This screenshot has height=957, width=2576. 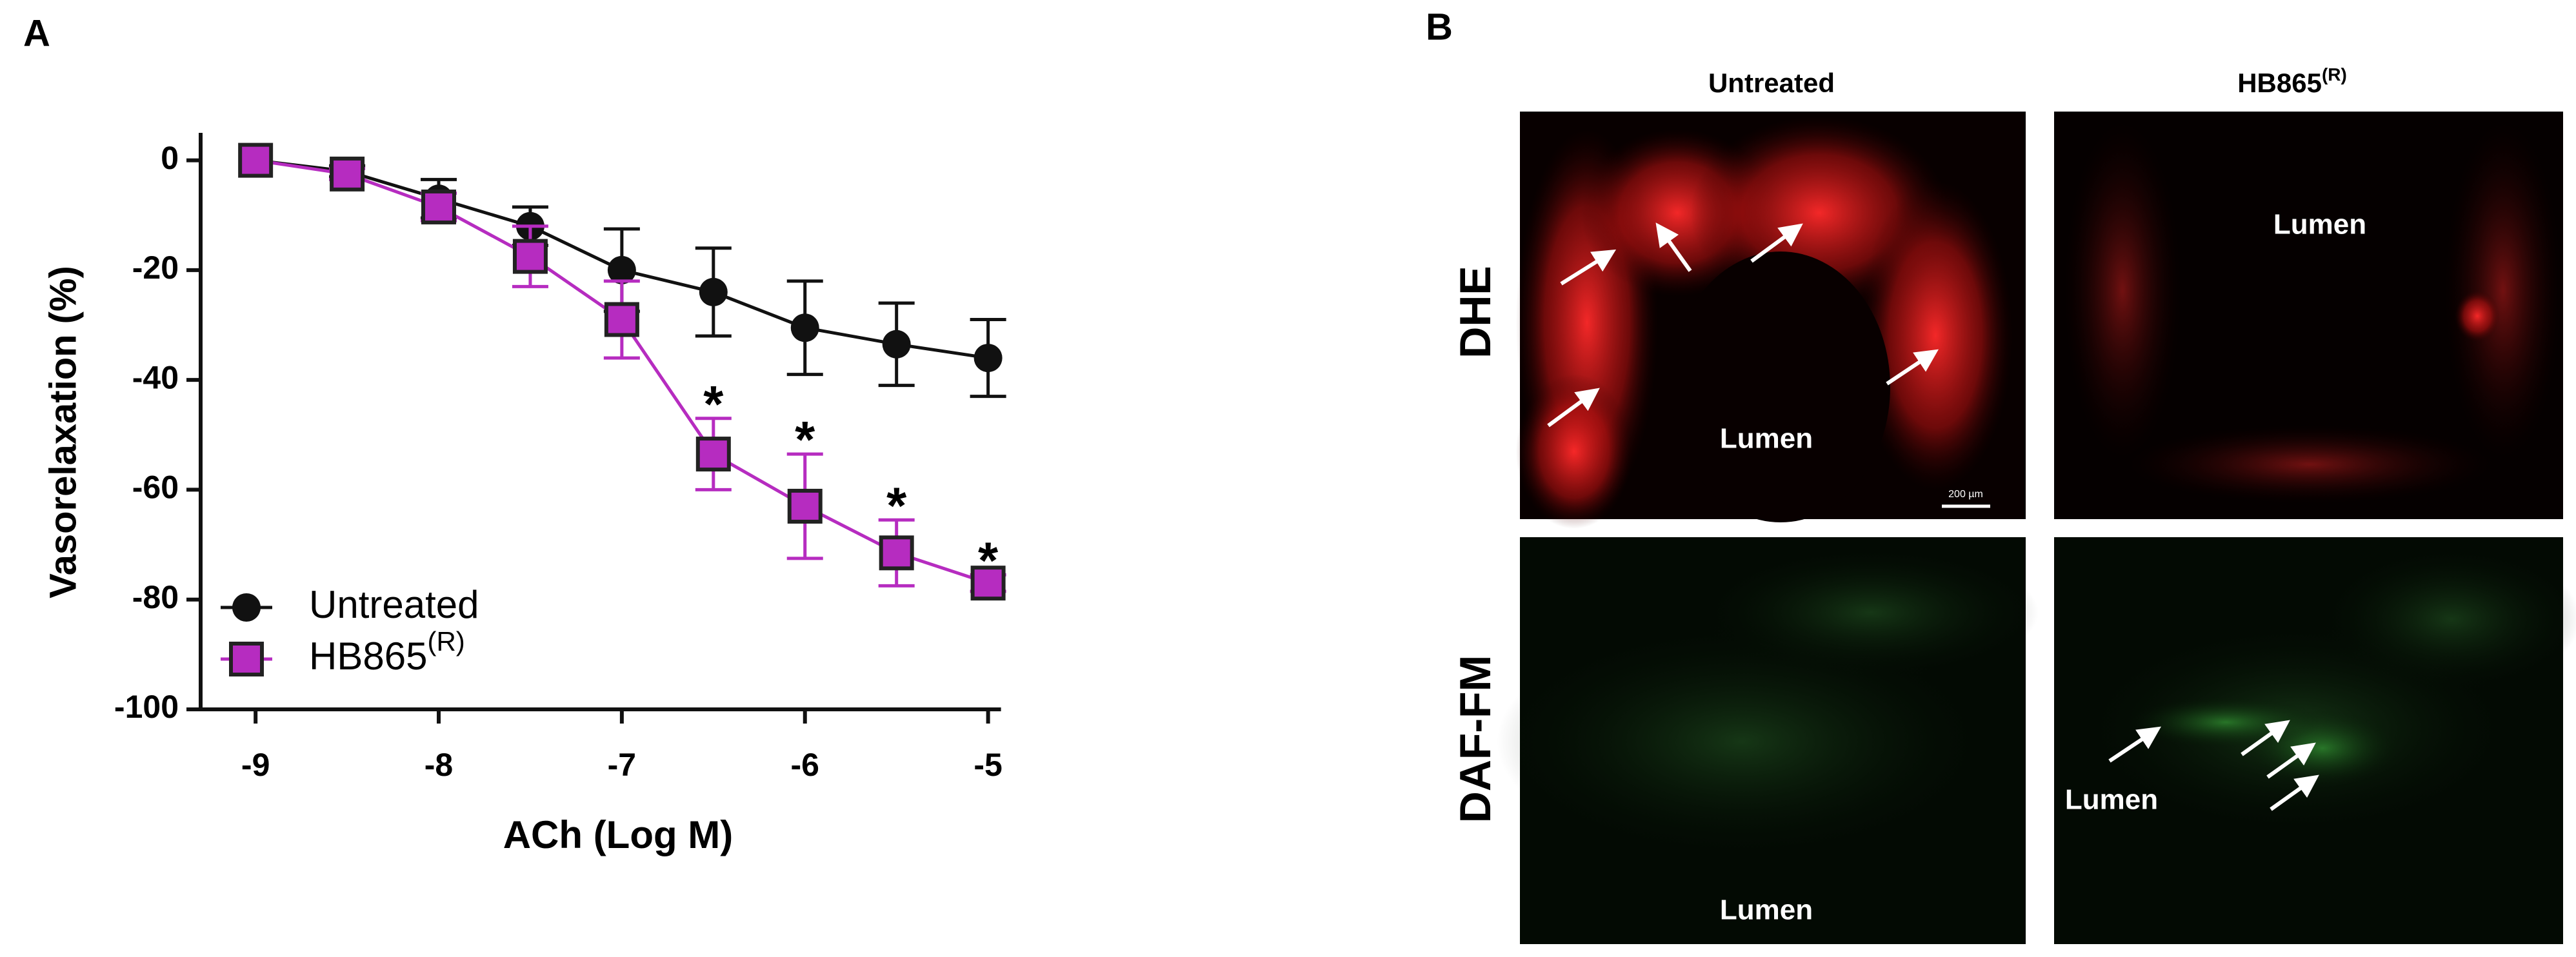 I want to click on legend-label: Untreated, so click(x=394, y=605).